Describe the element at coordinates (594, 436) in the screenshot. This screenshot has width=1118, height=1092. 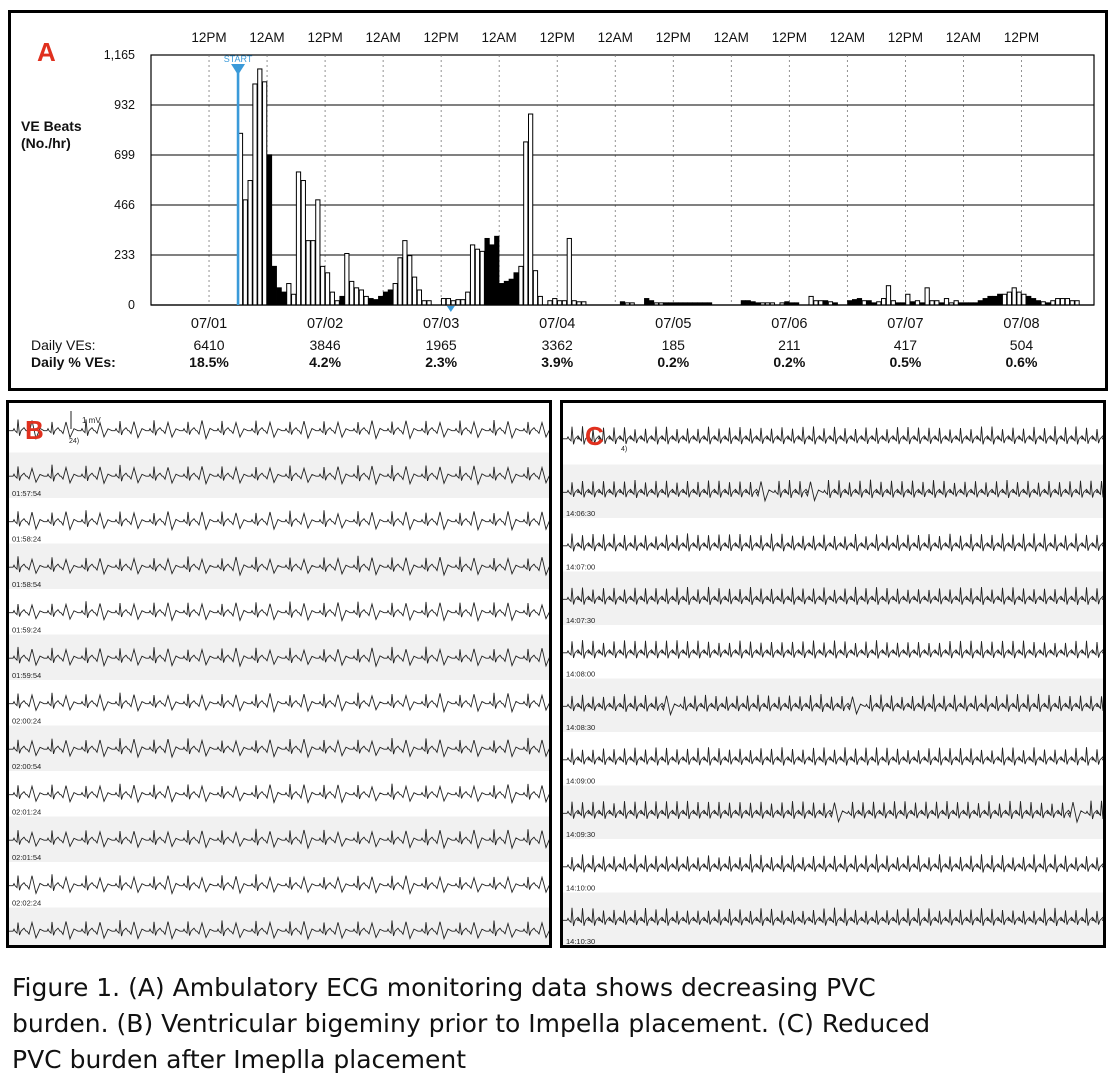
I see `panel-label-c: C` at that location.